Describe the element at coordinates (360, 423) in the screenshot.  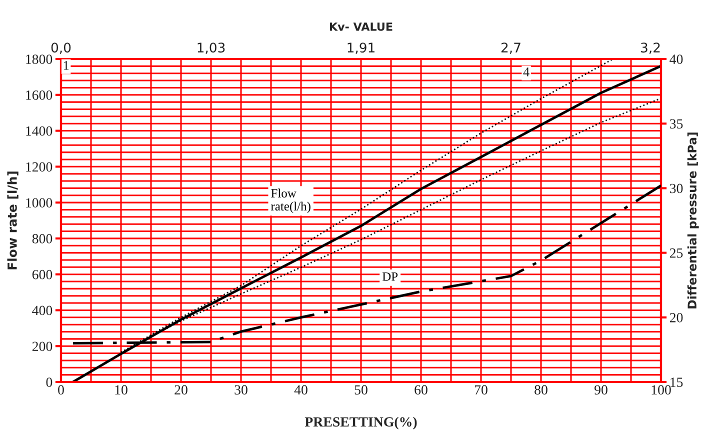
I see `x-axis-title: PRESETTING(%)` at that location.